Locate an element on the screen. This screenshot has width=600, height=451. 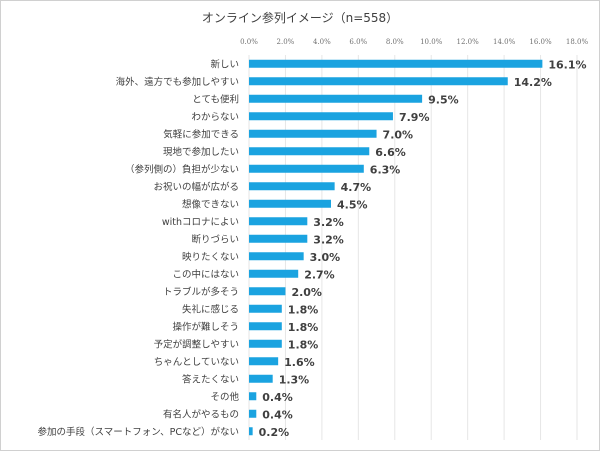
x-tick-label: 2.0% is located at coordinates (286, 42).